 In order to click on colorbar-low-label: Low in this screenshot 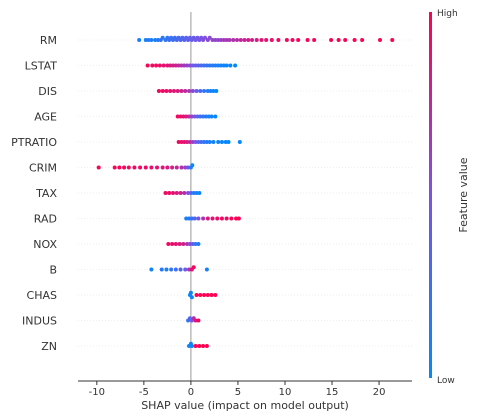, I will do `click(446, 381)`.